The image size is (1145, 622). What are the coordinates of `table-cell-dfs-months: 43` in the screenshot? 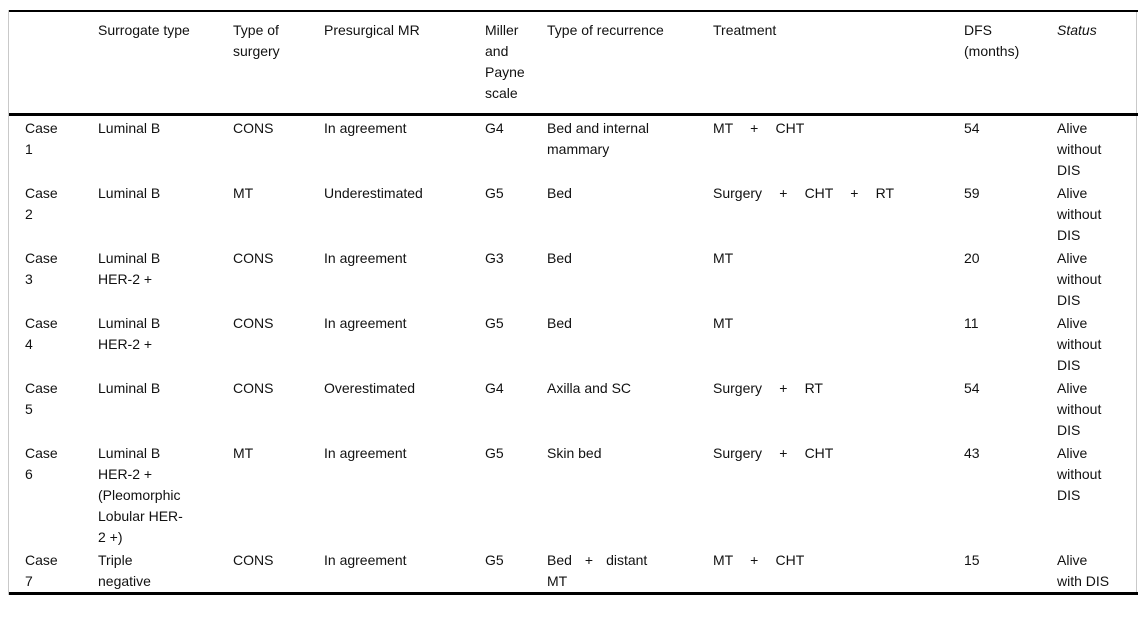 It's located at (972, 453).